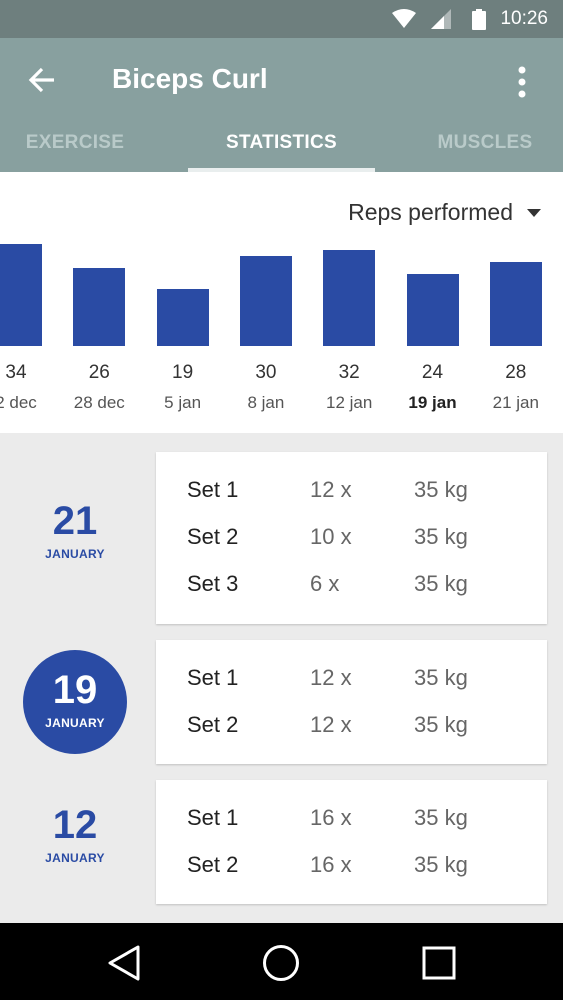 The height and width of the screenshot is (1000, 563). I want to click on page-title: Biceps Curl, so click(190, 78).